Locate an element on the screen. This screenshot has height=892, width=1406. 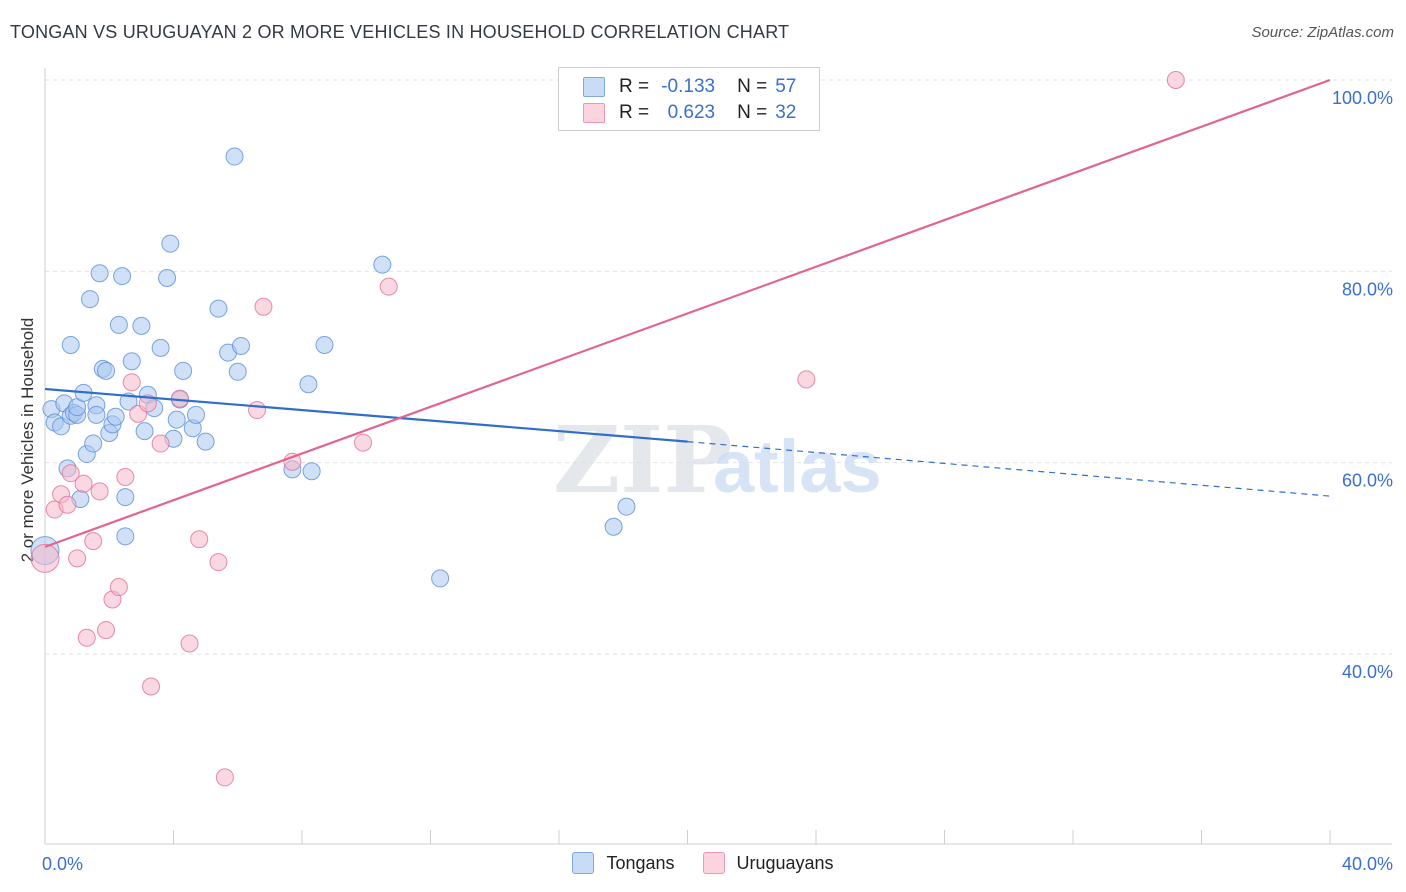
stats-swatch-tongans is located at coordinates (594, 87).